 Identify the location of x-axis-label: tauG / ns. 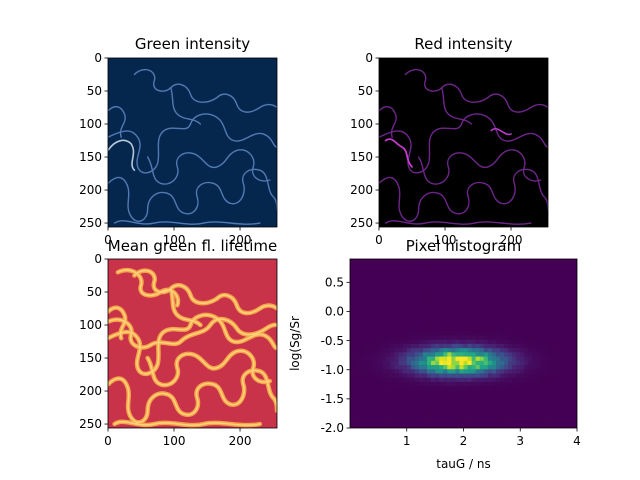
(463, 464).